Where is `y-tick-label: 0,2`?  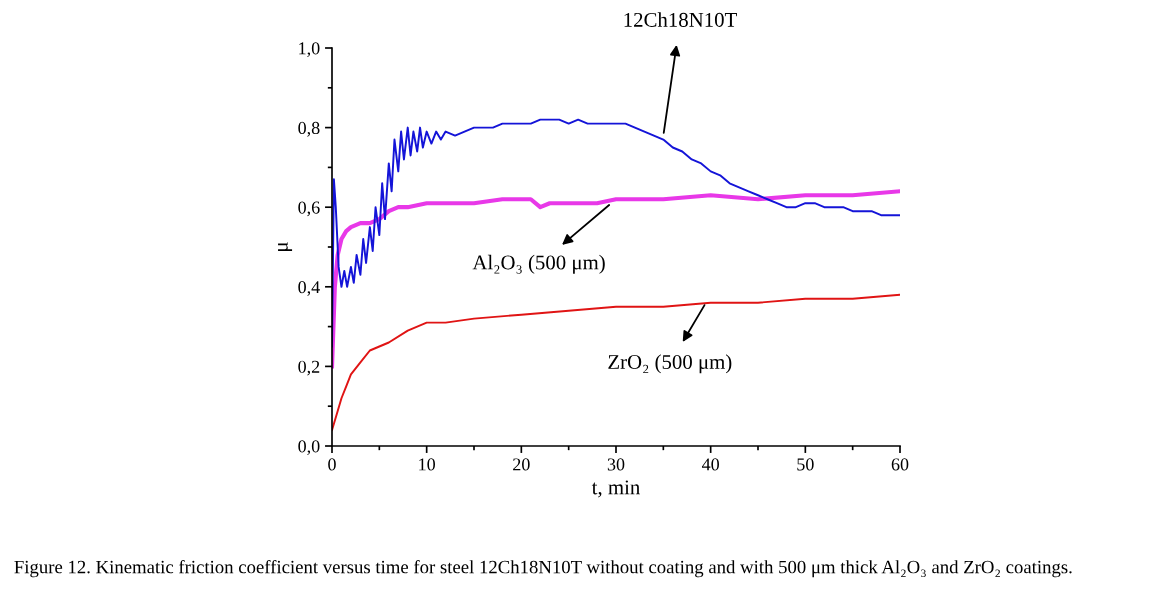
y-tick-label: 0,2 is located at coordinates (309, 368).